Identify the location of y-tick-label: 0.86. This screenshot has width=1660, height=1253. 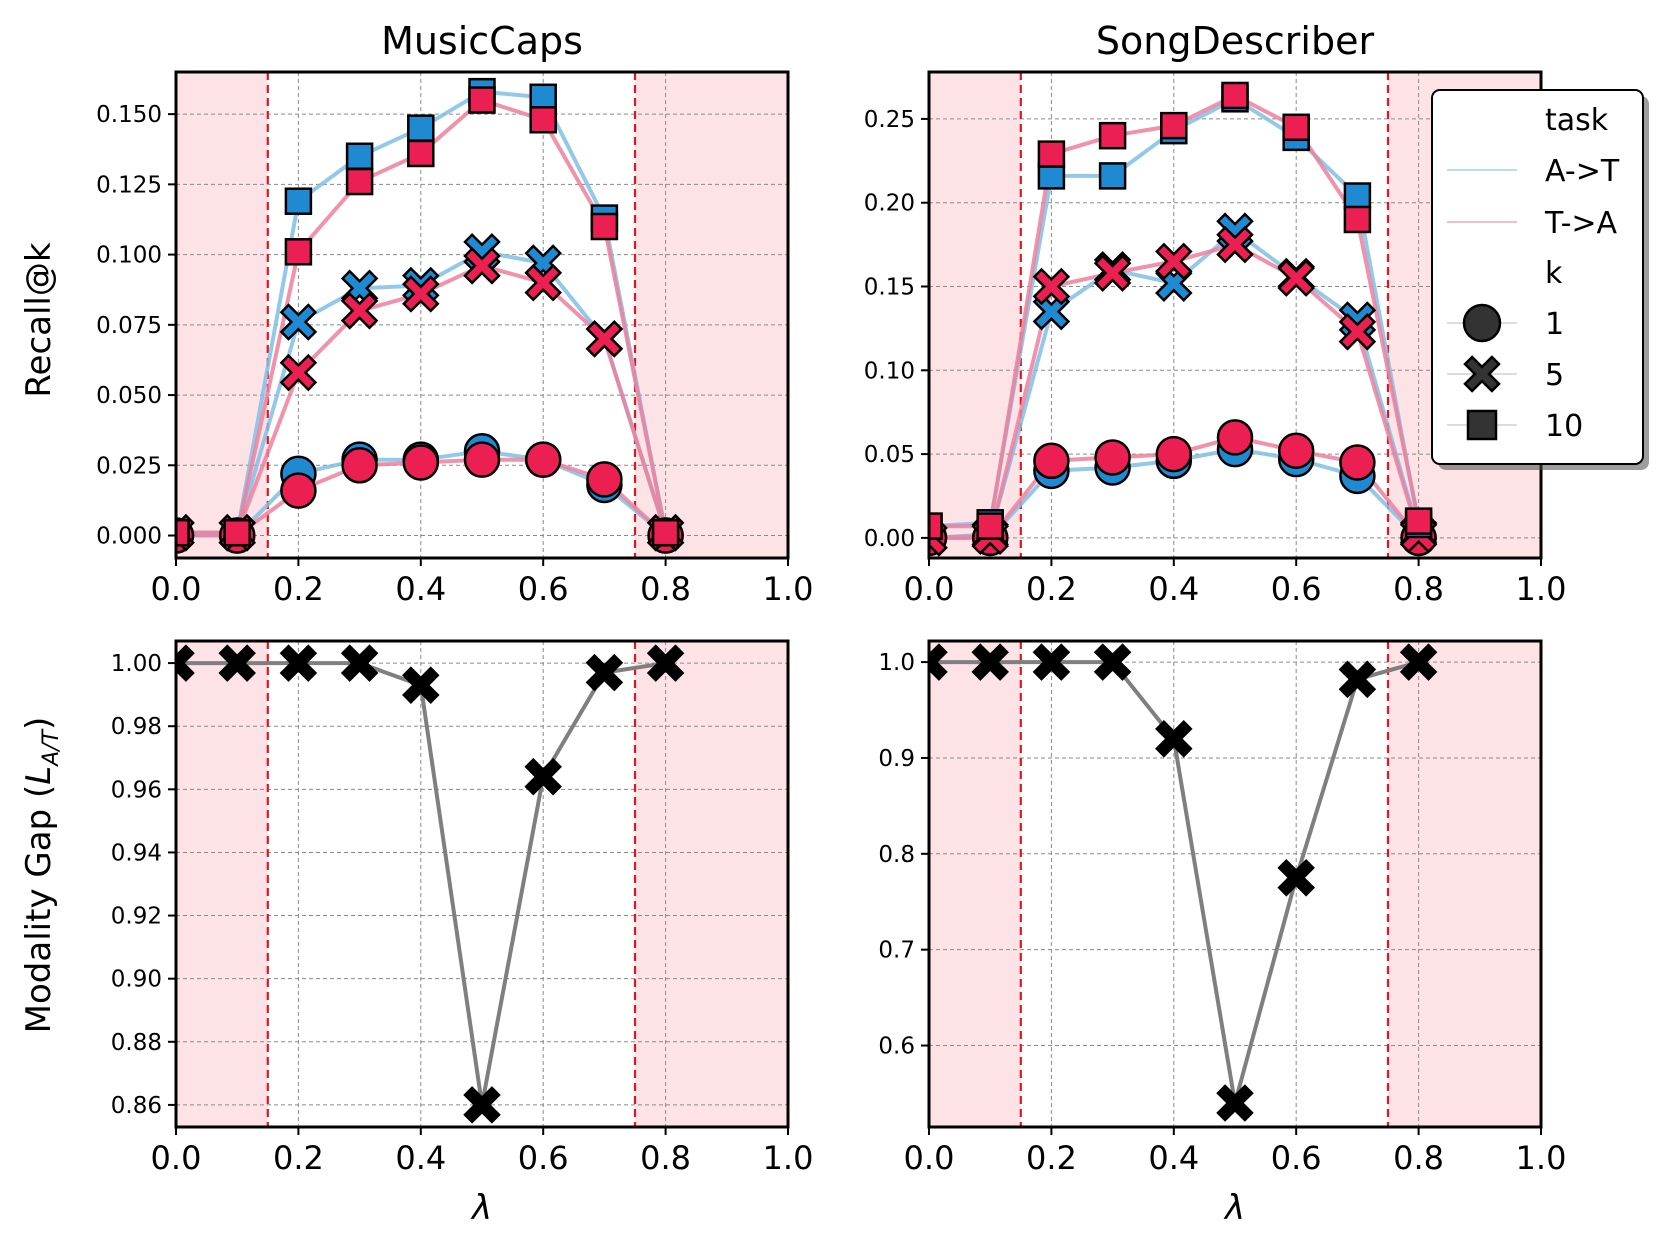
(136, 1106).